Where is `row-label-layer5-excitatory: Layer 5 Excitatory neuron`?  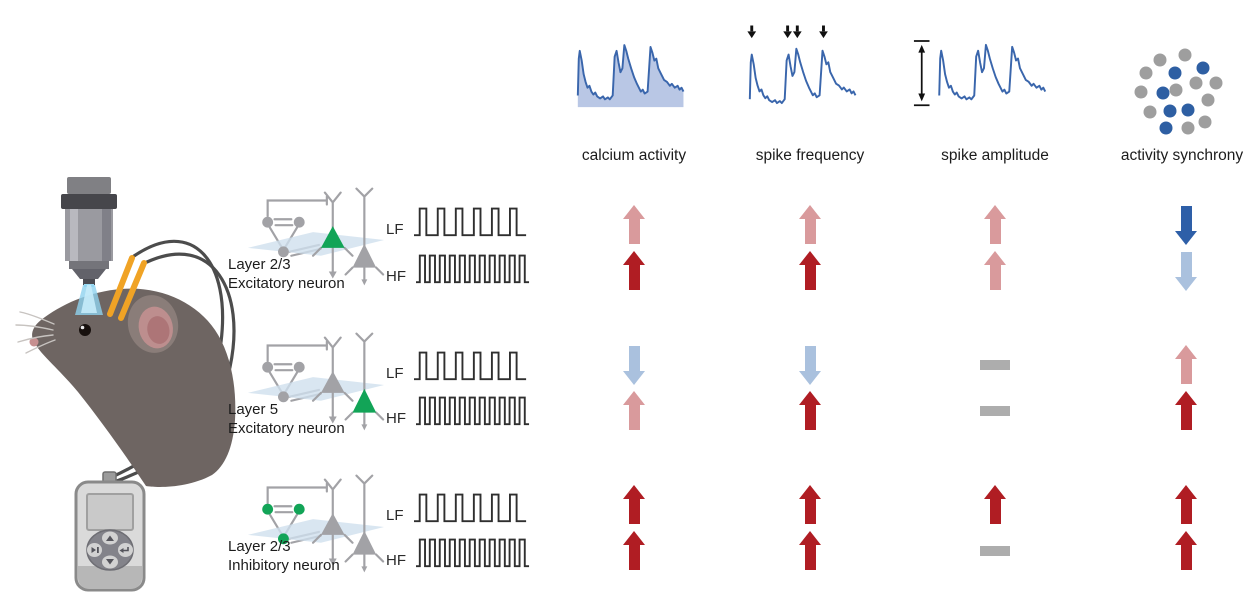 row-label-layer5-excitatory: Layer 5 Excitatory neuron is located at coordinates (313, 419).